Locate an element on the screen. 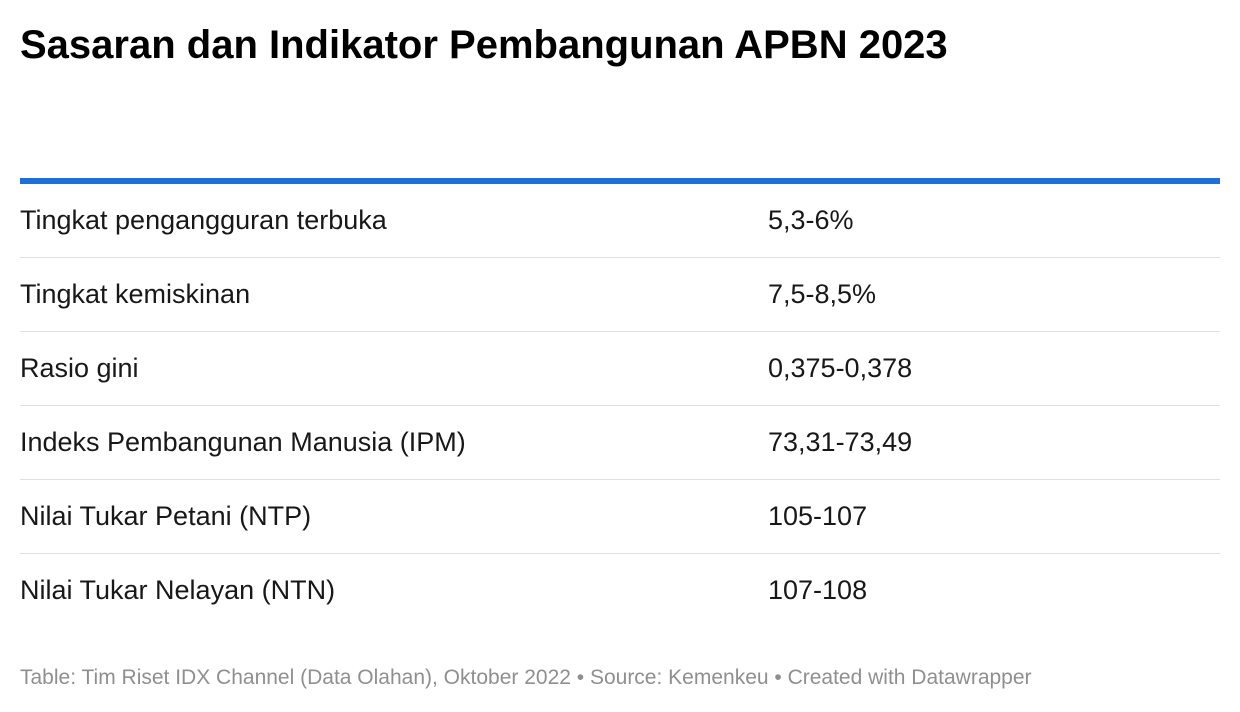 This screenshot has width=1240, height=712. table-row: Tingkat pengangguran terbuka 5,3-6% is located at coordinates (620, 221).